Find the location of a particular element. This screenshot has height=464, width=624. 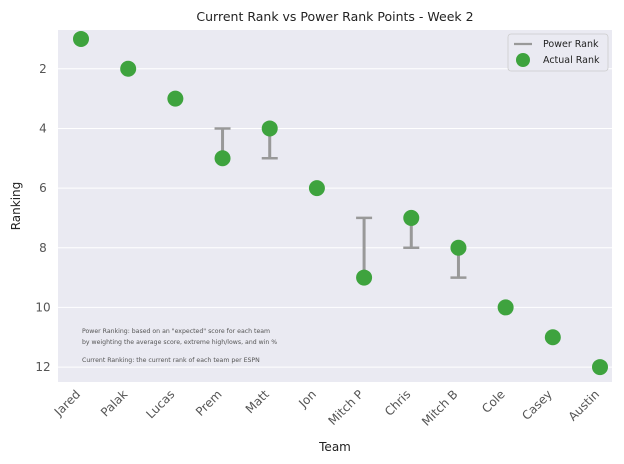

y-tick-label: 6 is located at coordinates (43, 188).